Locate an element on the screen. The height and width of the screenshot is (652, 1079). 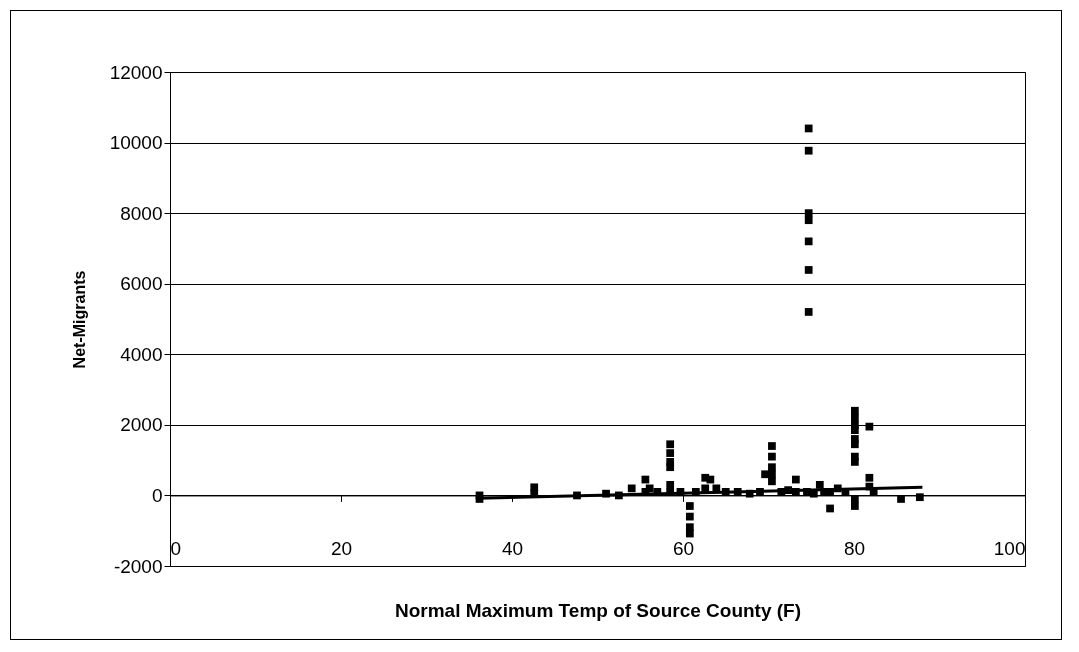
y-tick-label: -2000 is located at coordinates (138, 566).